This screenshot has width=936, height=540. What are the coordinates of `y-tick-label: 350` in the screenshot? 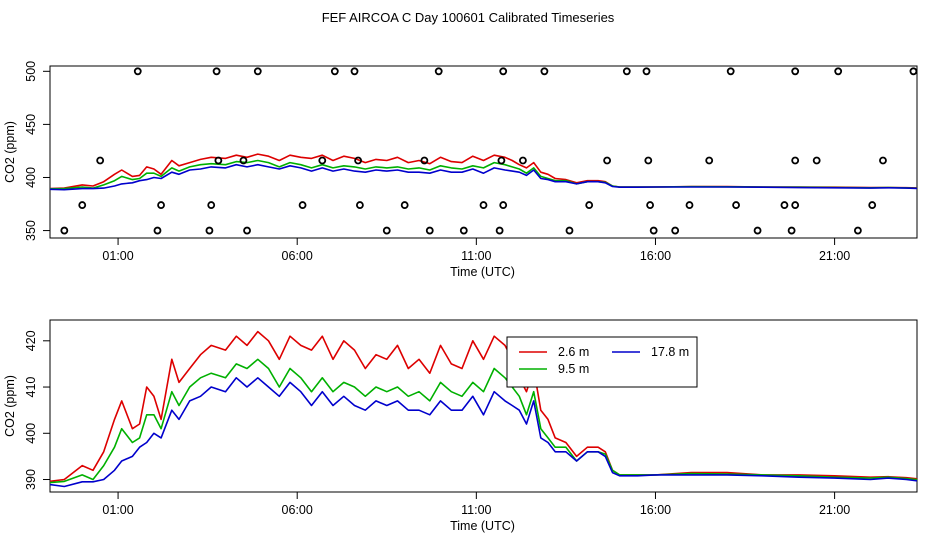 It's located at (31, 230).